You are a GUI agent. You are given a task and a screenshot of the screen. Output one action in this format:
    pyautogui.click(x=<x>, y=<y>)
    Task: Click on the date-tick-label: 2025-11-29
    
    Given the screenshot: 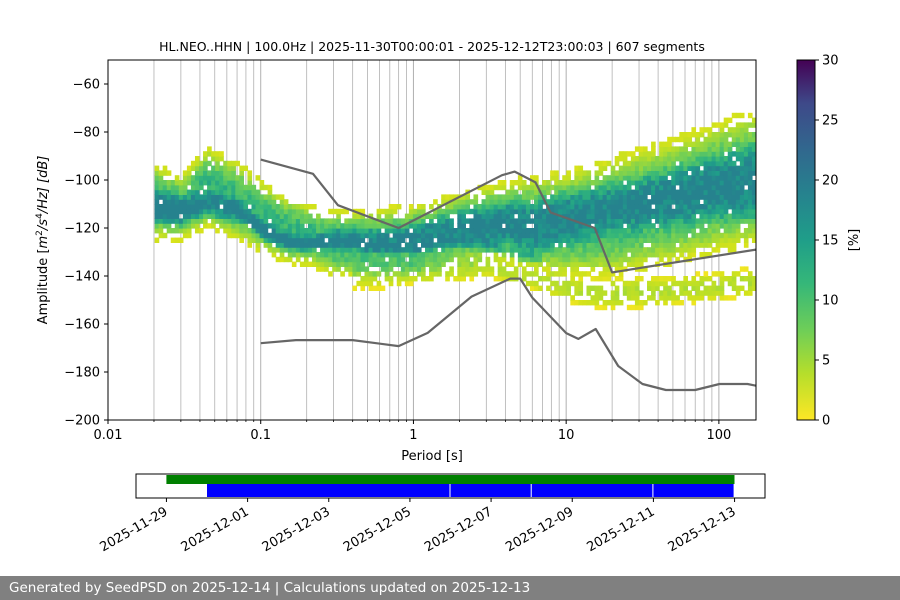 What is the action you would take?
    pyautogui.click(x=133, y=529)
    